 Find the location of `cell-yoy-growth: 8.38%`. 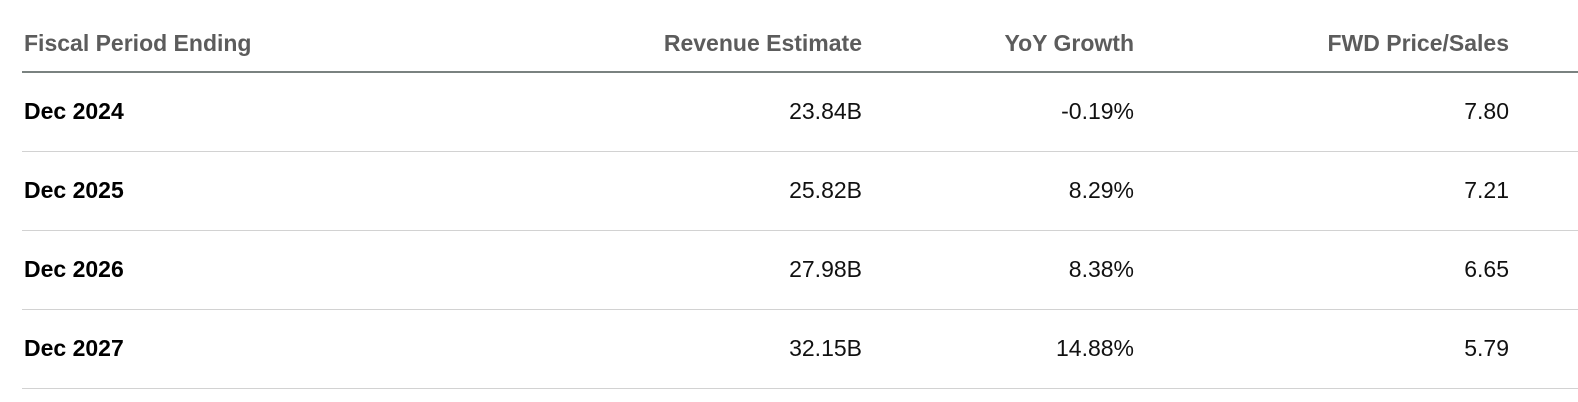

cell-yoy-growth: 8.38% is located at coordinates (998, 270).